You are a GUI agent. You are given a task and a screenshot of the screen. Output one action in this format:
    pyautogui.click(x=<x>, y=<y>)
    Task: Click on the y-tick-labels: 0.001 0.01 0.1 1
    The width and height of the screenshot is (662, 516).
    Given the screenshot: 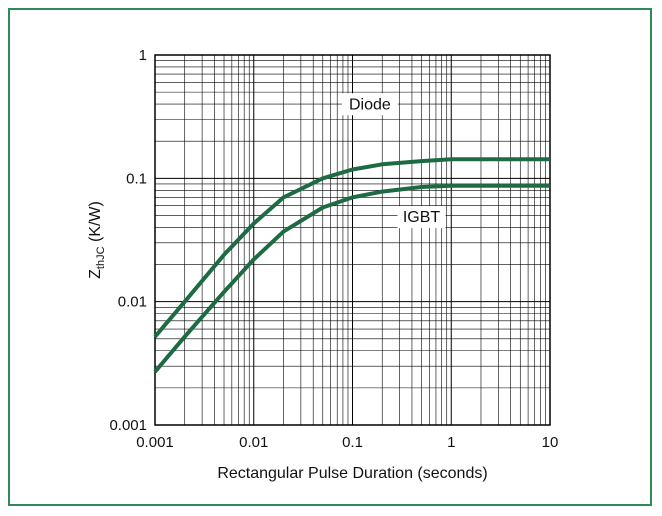 What is the action you would take?
    pyautogui.click(x=128, y=240)
    